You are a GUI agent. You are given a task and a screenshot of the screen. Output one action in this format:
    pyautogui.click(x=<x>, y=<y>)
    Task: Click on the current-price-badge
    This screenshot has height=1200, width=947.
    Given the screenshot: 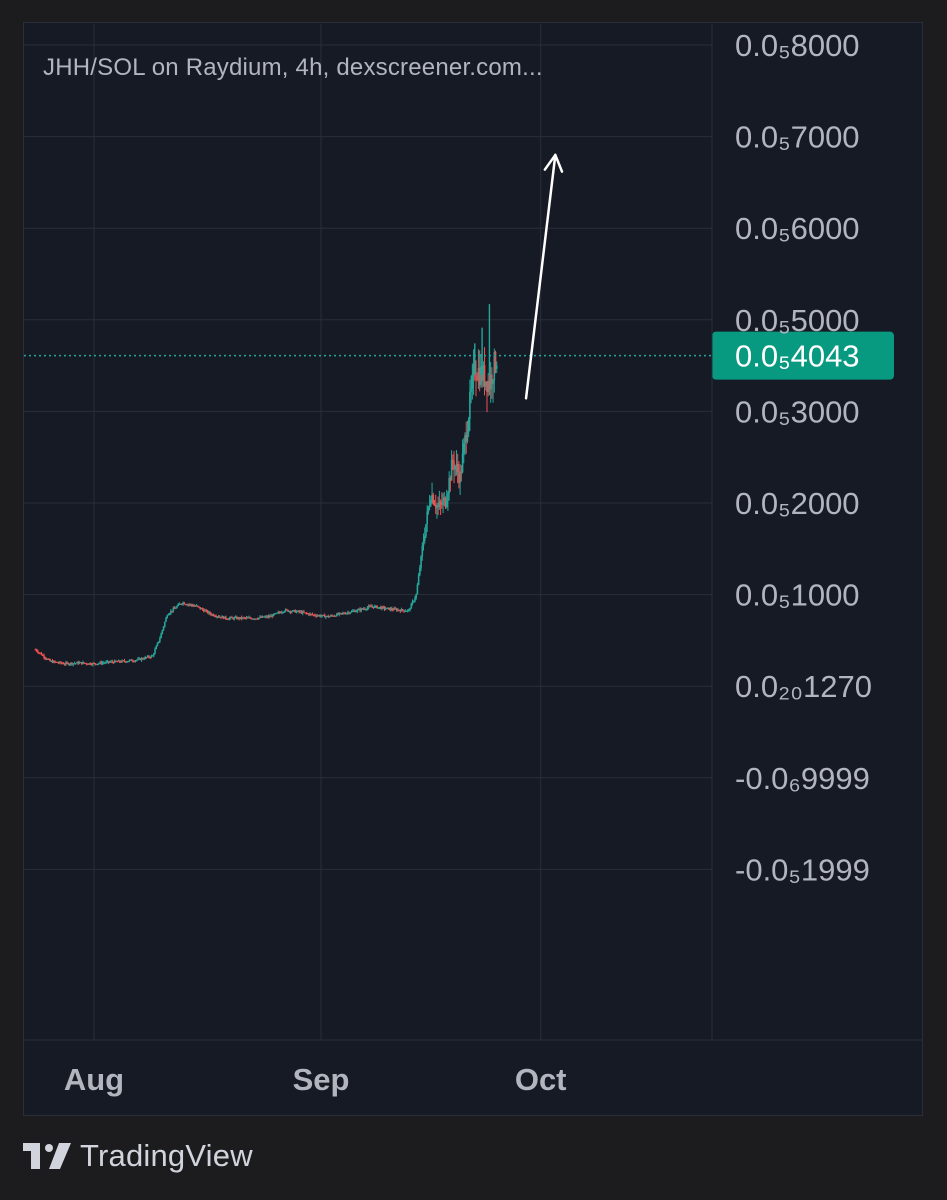 What is the action you would take?
    pyautogui.click(x=803, y=355)
    